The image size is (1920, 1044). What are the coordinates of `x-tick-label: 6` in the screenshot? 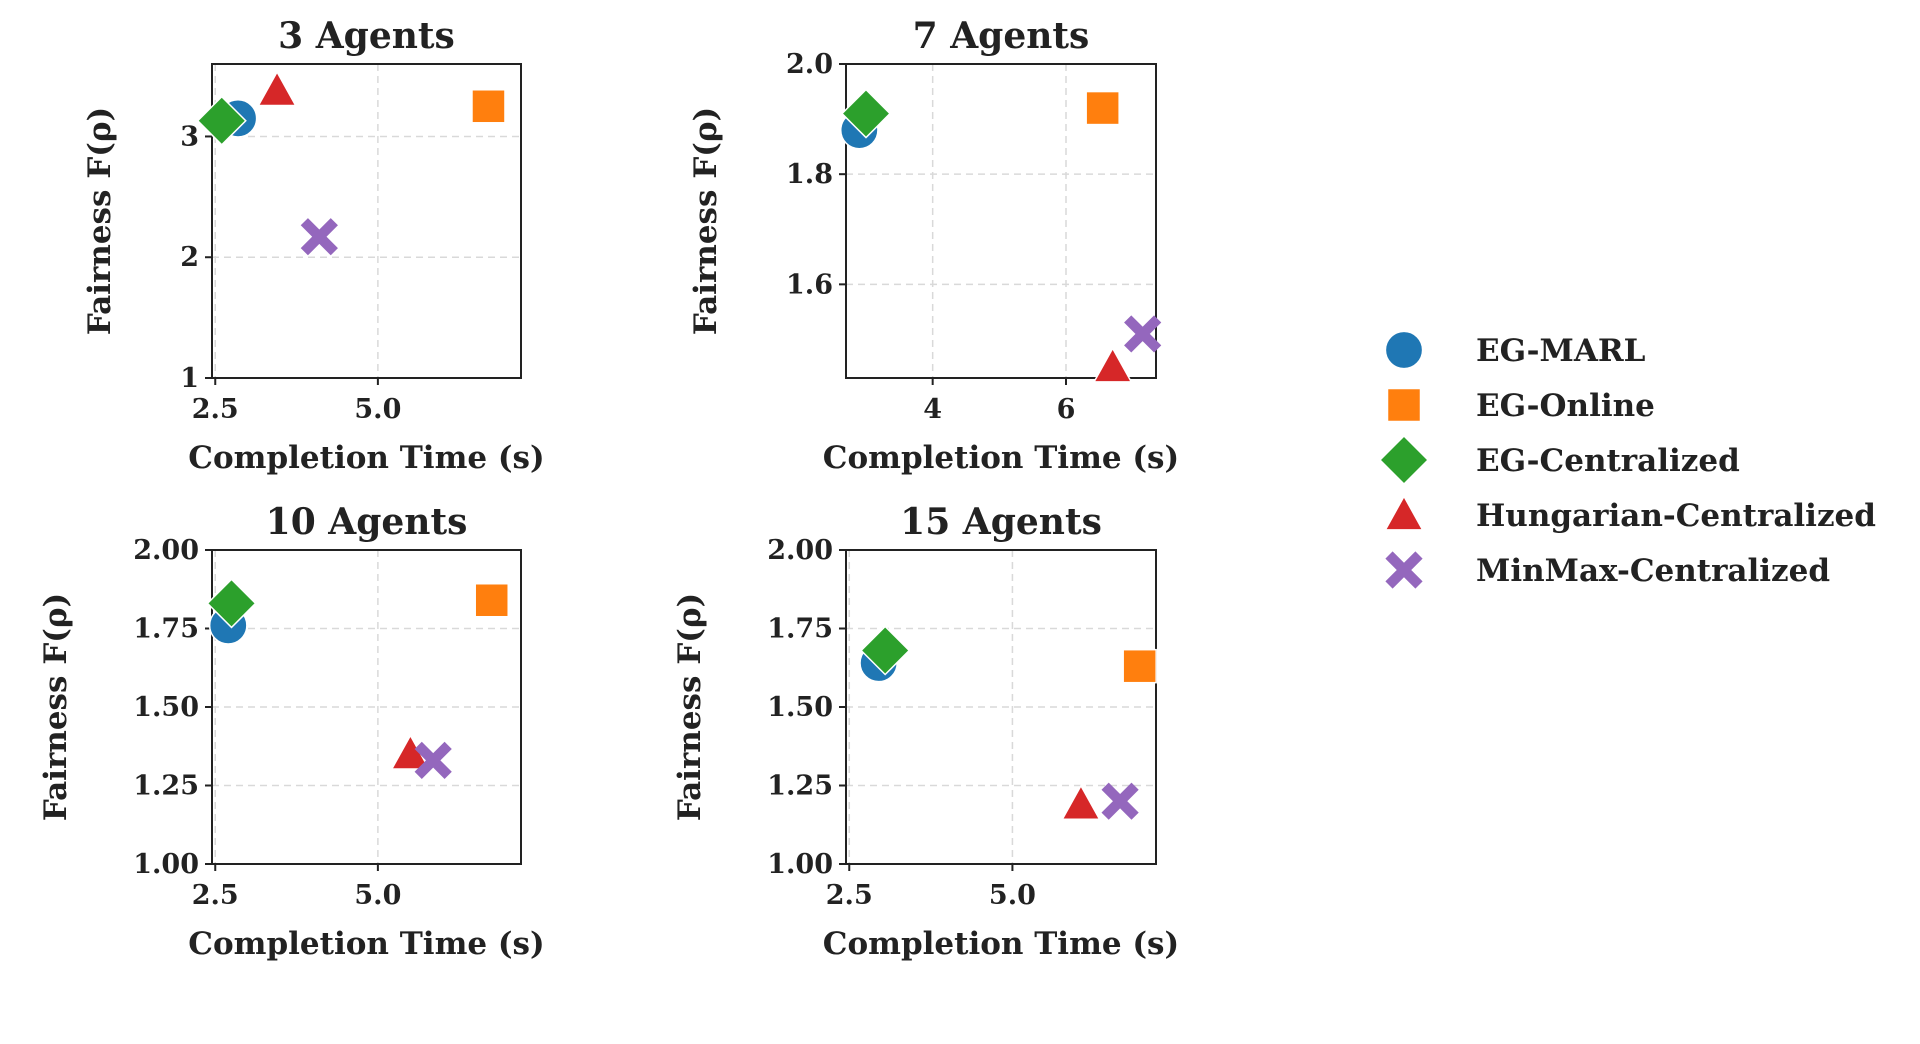 It's located at (1066, 409).